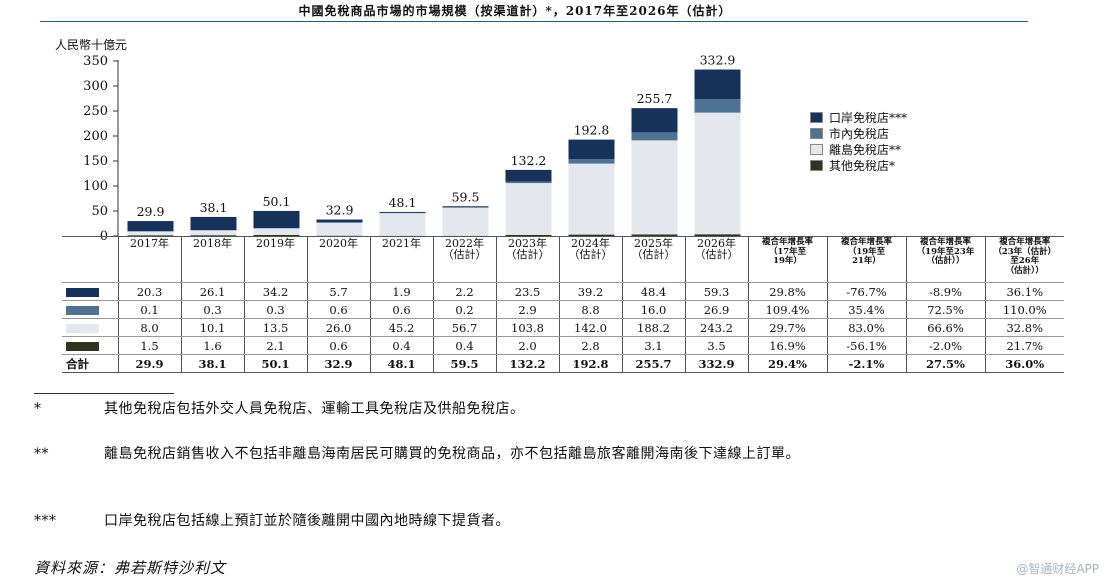  What do you see at coordinates (149, 345) in the screenshot?
I see `table-cell: 1.5` at bounding box center [149, 345].